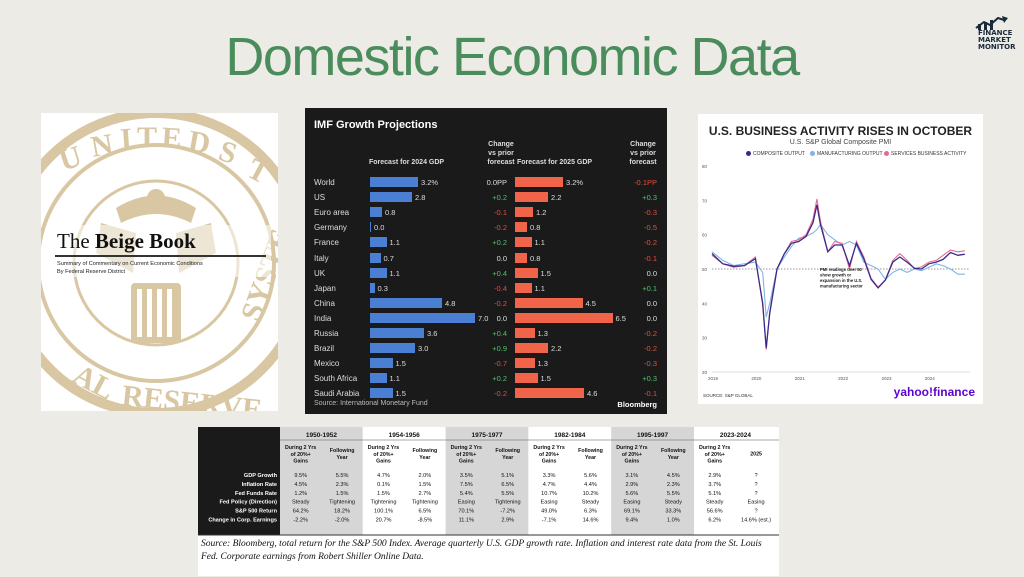 The width and height of the screenshot is (1024, 577). Describe the element at coordinates (383, 494) in the screenshot. I see `table-cell: 1.5%` at that location.